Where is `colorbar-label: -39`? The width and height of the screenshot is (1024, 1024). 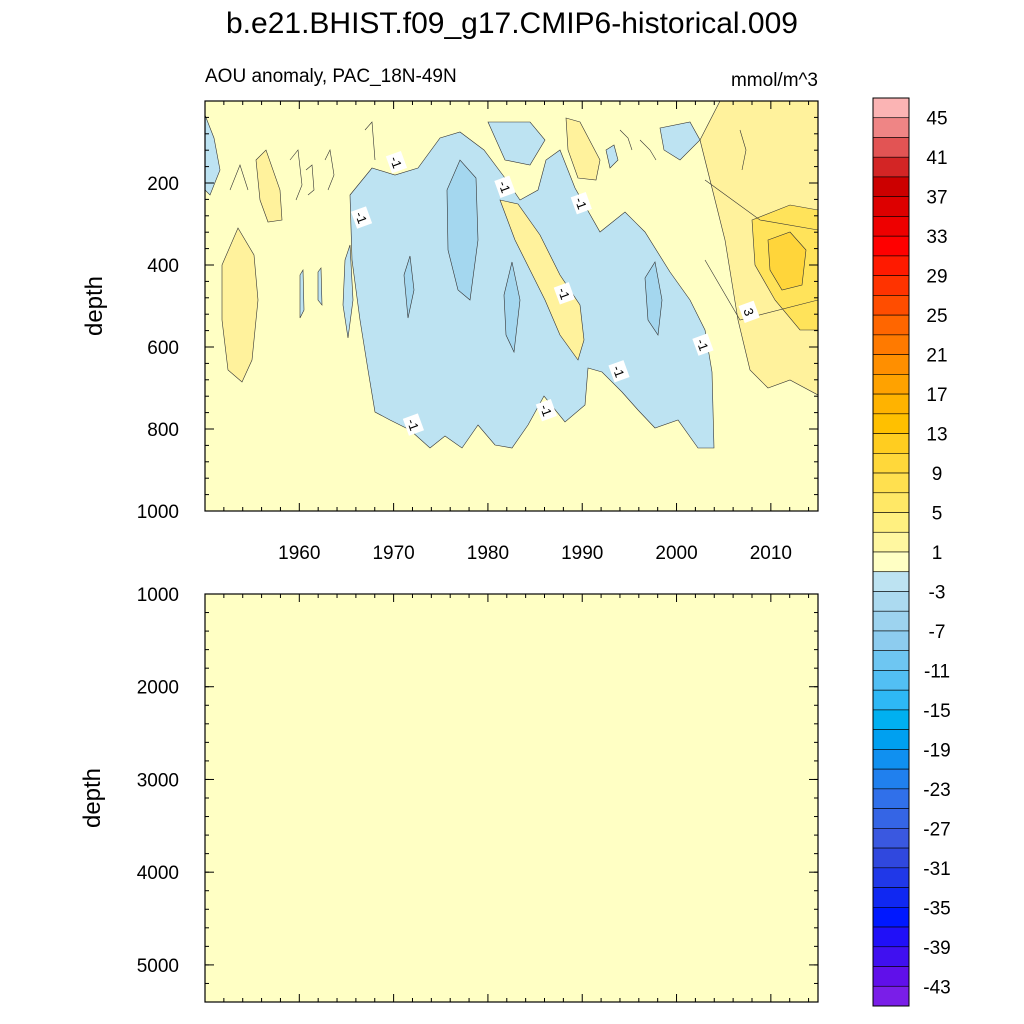
colorbar-label: -39 is located at coordinates (936, 948).